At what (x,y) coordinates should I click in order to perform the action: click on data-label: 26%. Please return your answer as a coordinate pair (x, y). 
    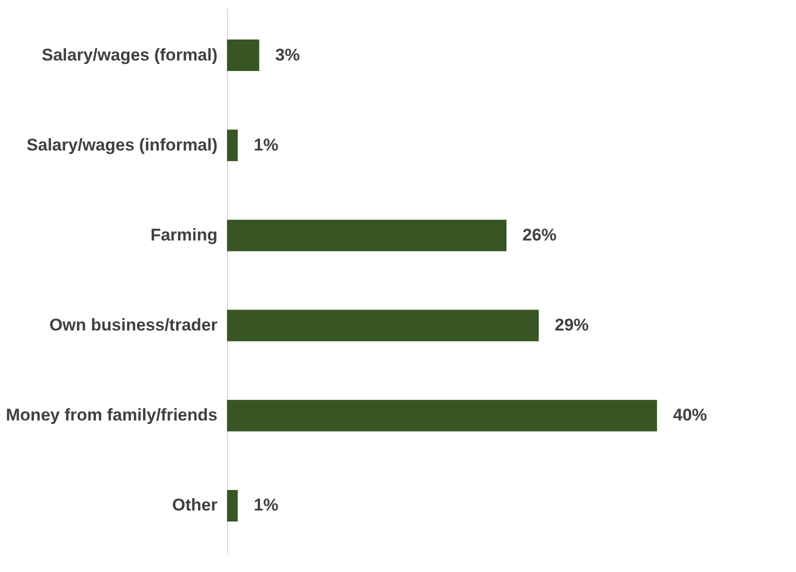
    Looking at the image, I should click on (539, 234).